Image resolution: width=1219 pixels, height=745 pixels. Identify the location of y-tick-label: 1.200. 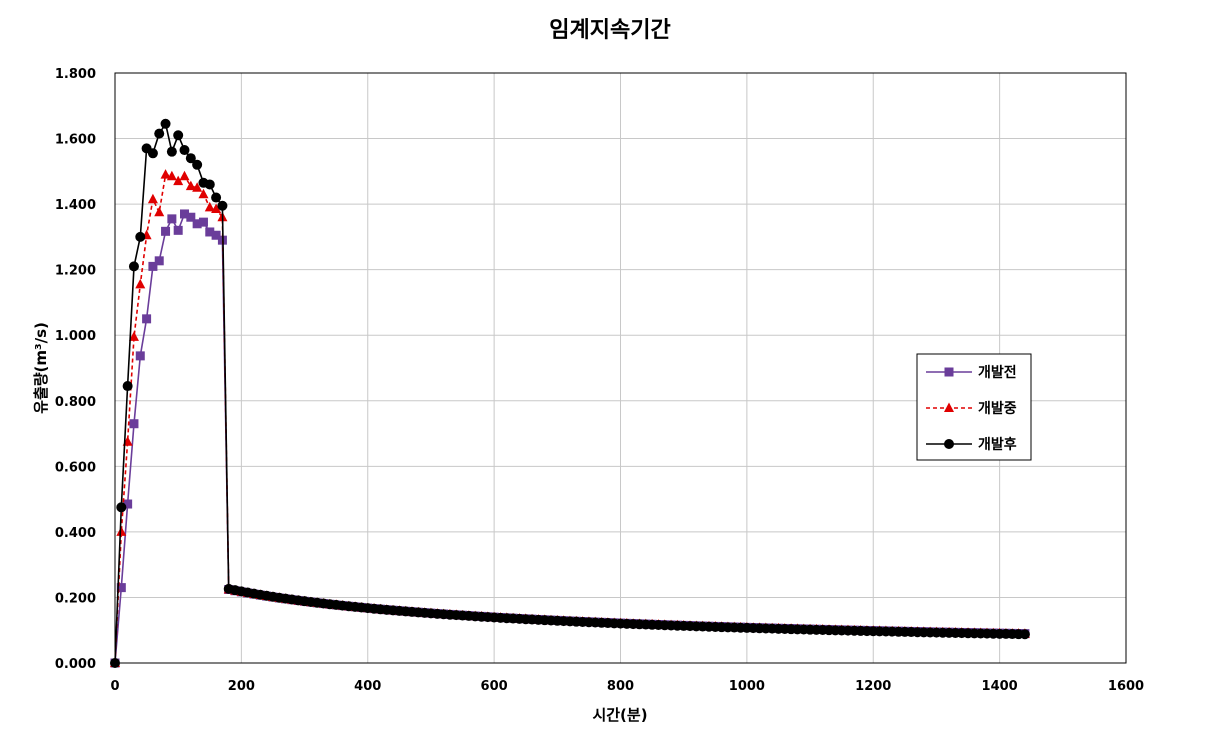
(75, 271).